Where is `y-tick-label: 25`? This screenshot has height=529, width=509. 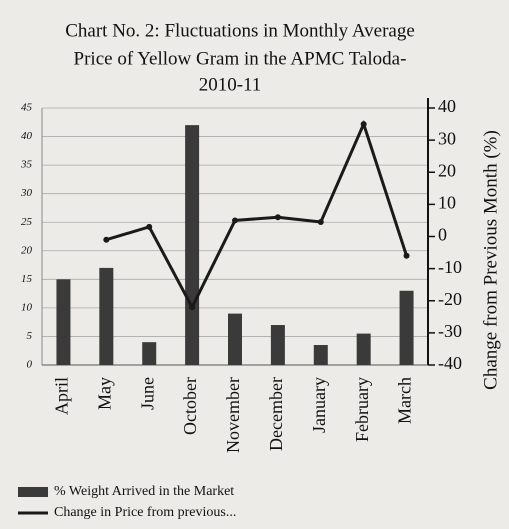 y-tick-label: 25 is located at coordinates (27, 222).